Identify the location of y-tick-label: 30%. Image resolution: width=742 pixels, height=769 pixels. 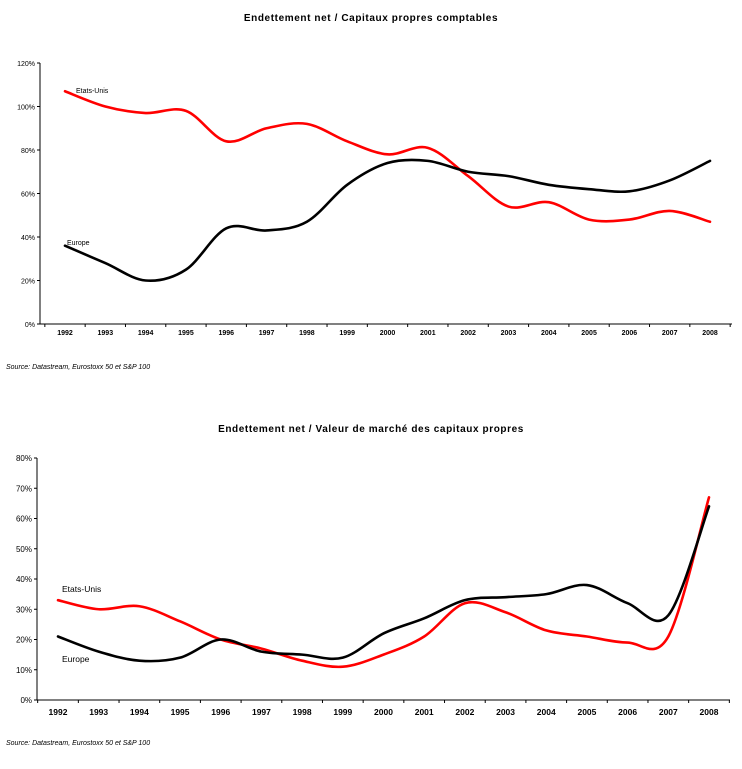
(24, 609).